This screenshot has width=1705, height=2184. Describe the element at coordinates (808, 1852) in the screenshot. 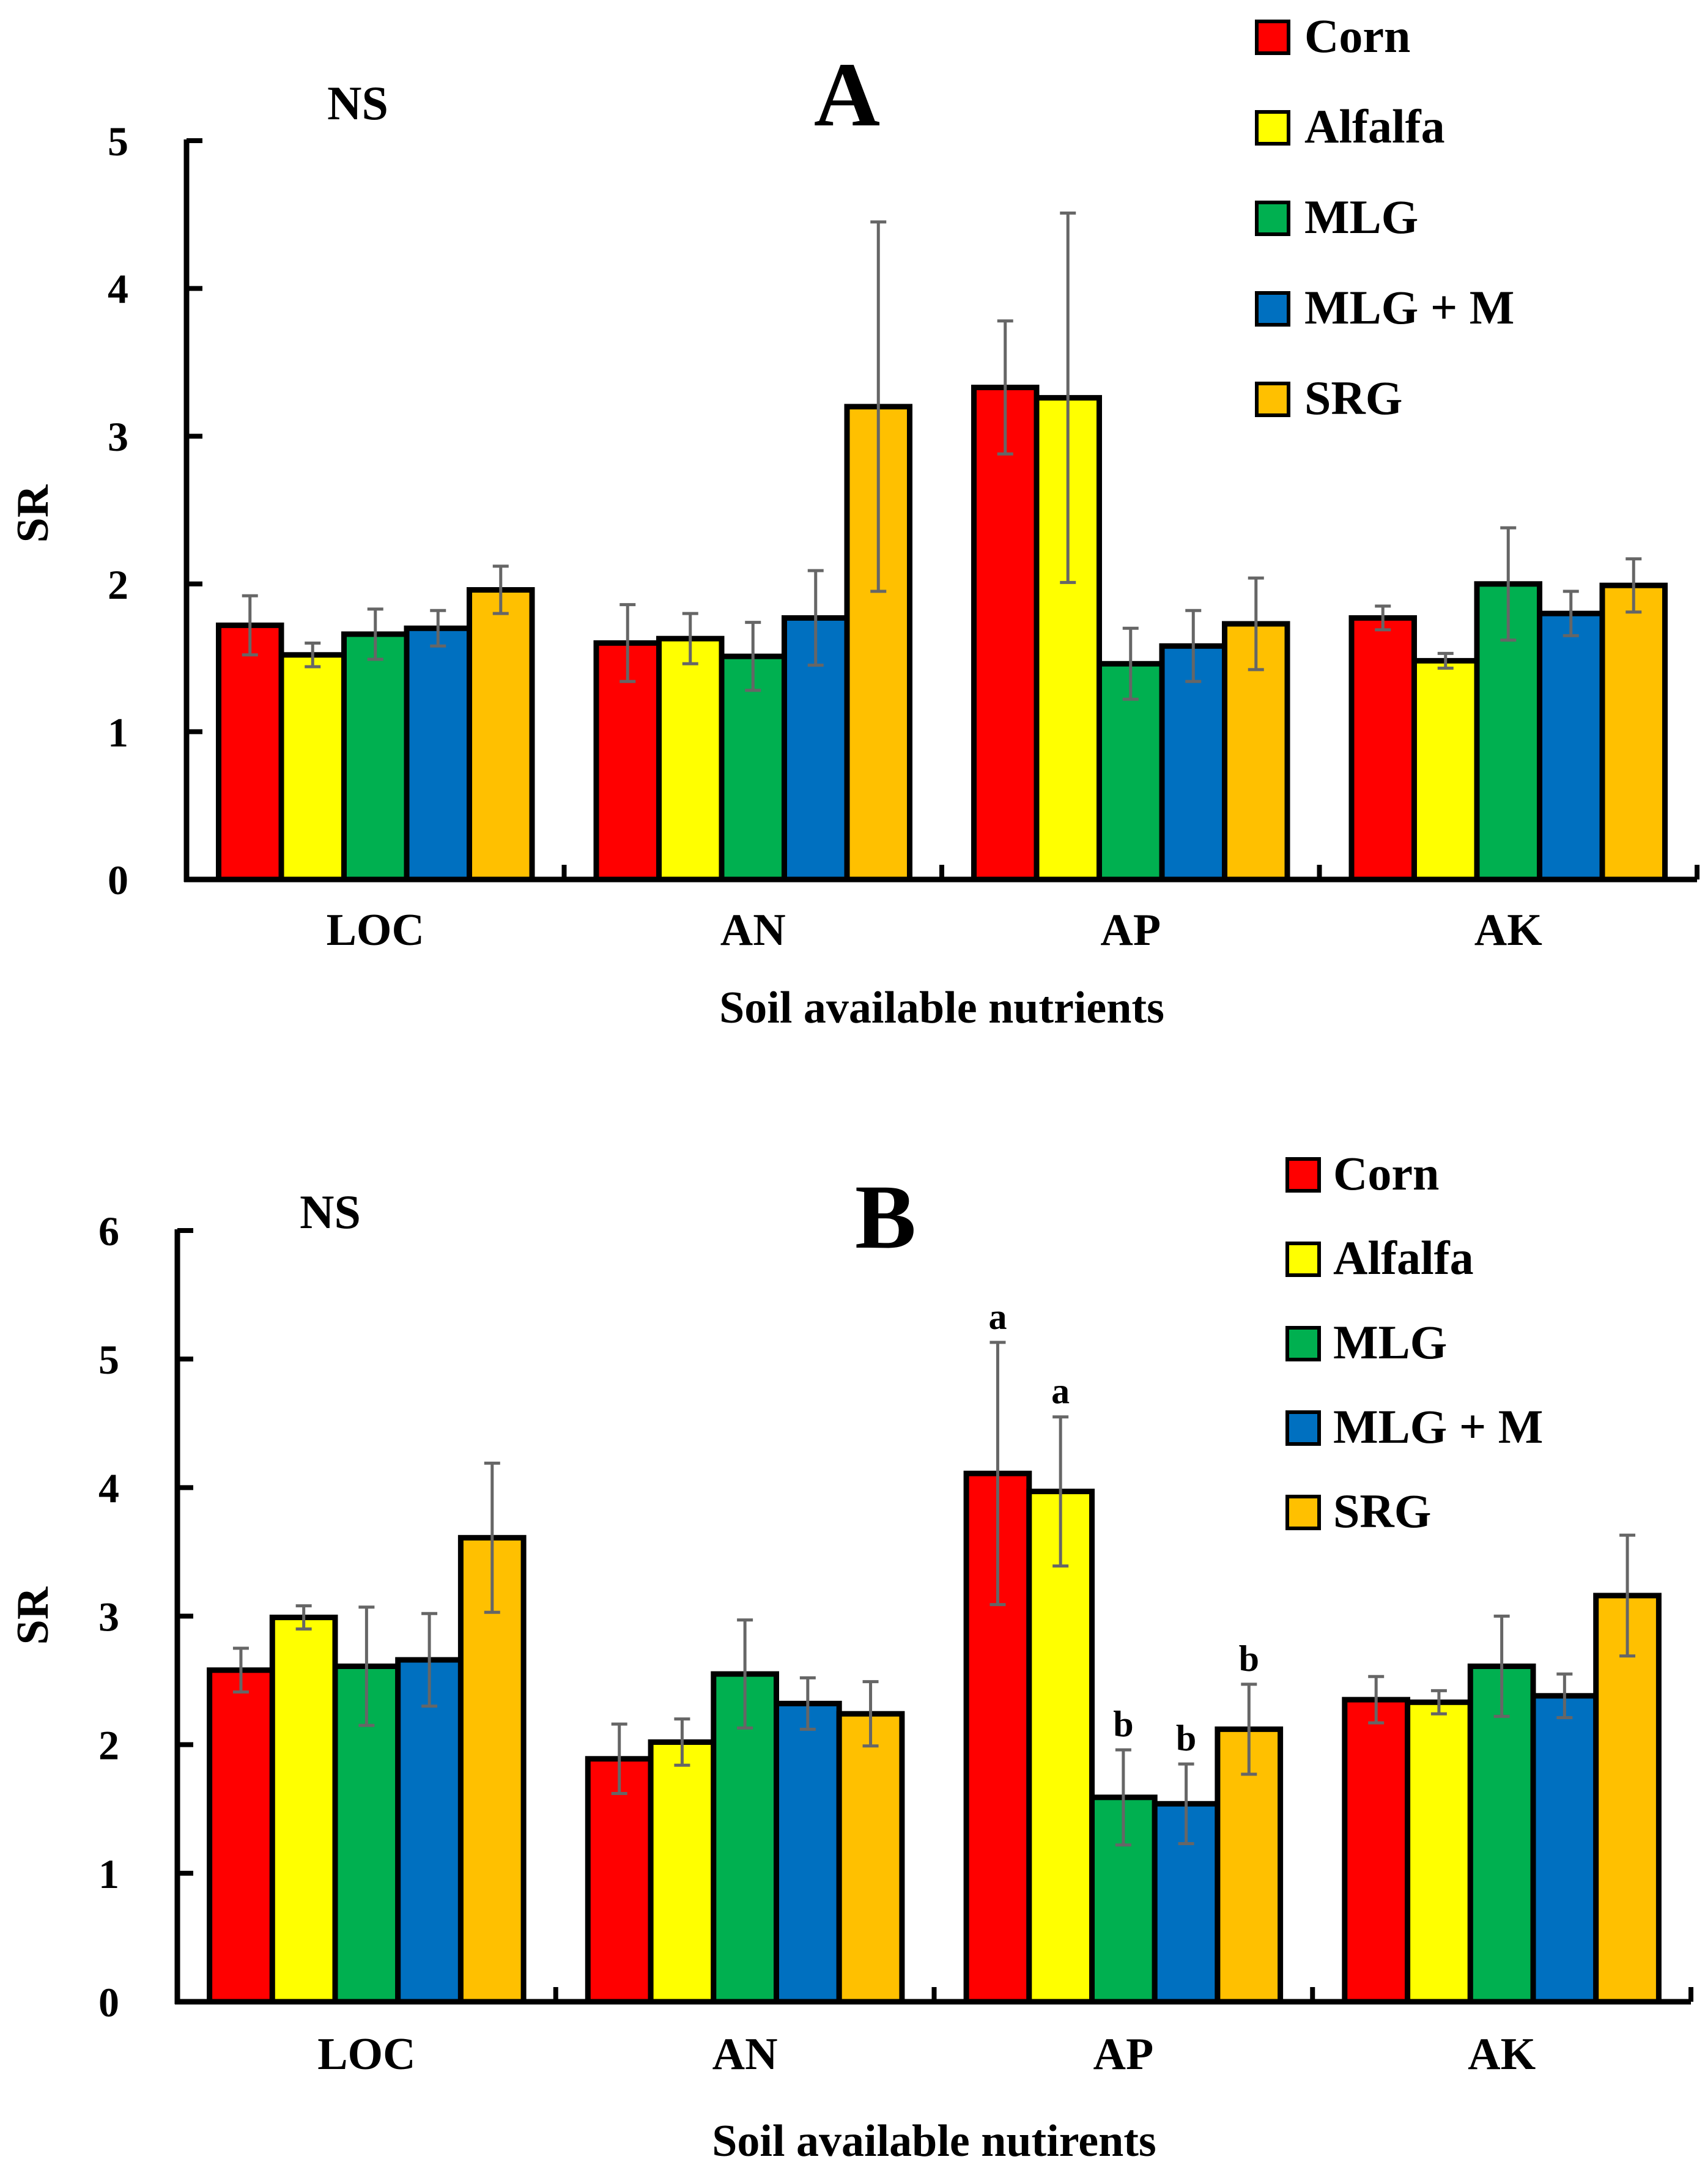

I see `bar-mlg-m-an` at that location.